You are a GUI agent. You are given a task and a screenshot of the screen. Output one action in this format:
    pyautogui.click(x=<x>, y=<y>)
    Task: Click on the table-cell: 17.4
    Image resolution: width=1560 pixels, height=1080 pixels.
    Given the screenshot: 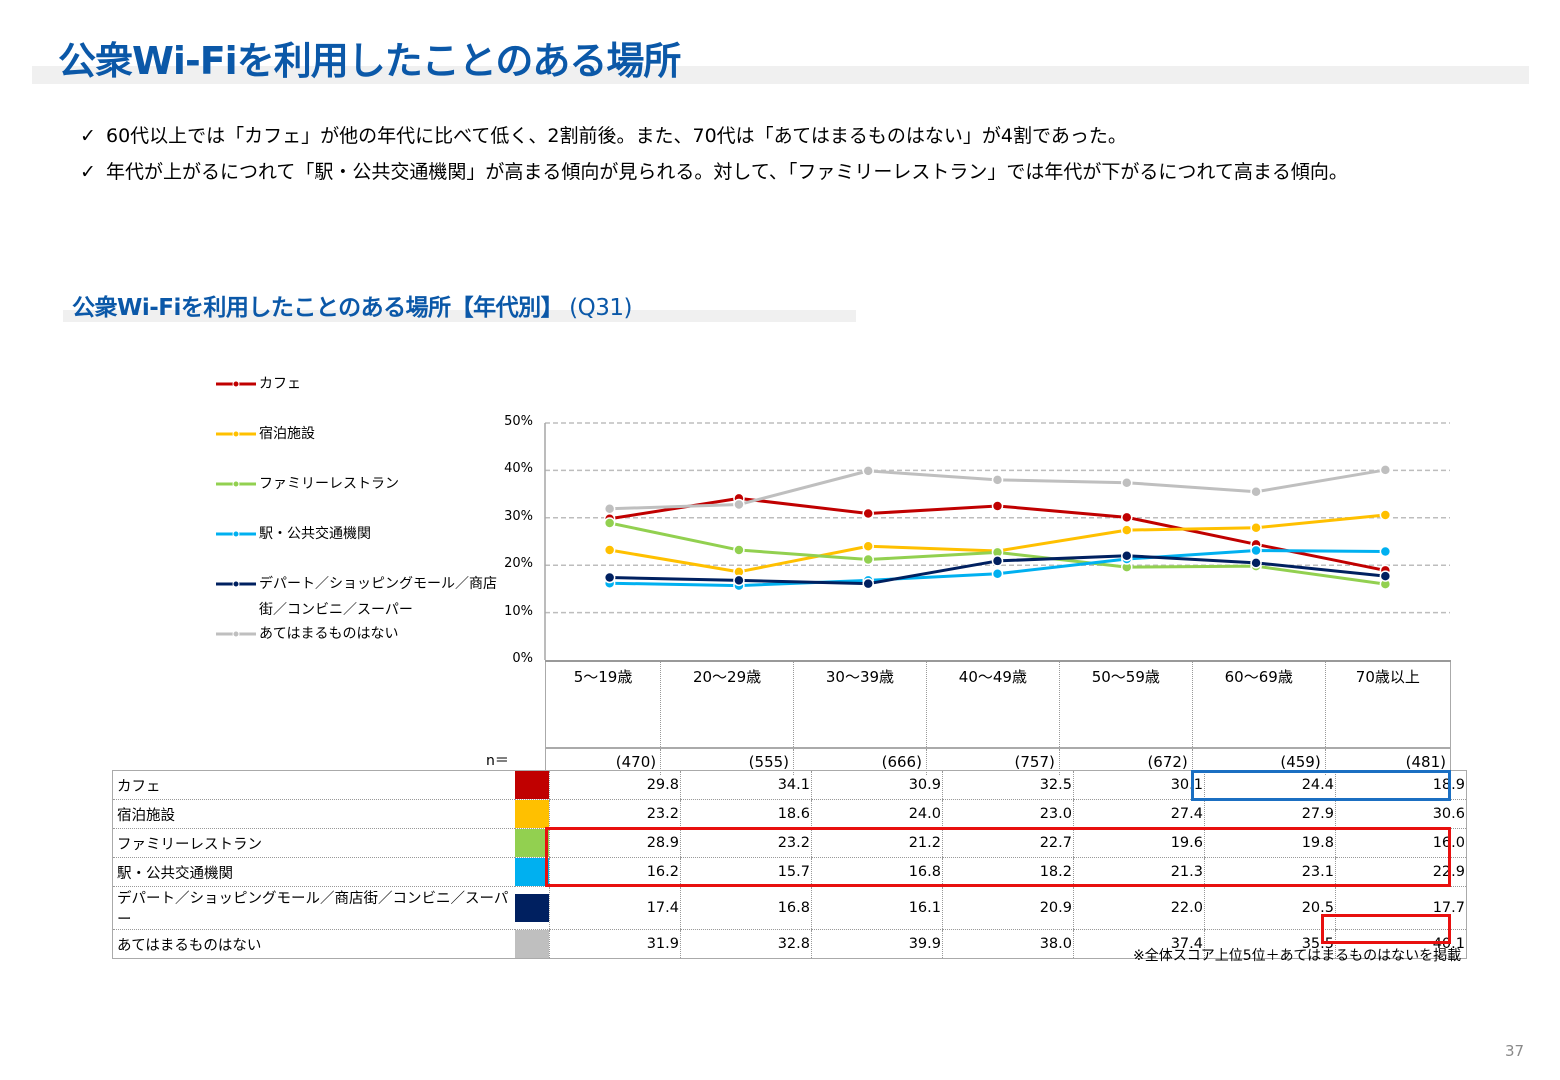 What is the action you would take?
    pyautogui.click(x=615, y=908)
    